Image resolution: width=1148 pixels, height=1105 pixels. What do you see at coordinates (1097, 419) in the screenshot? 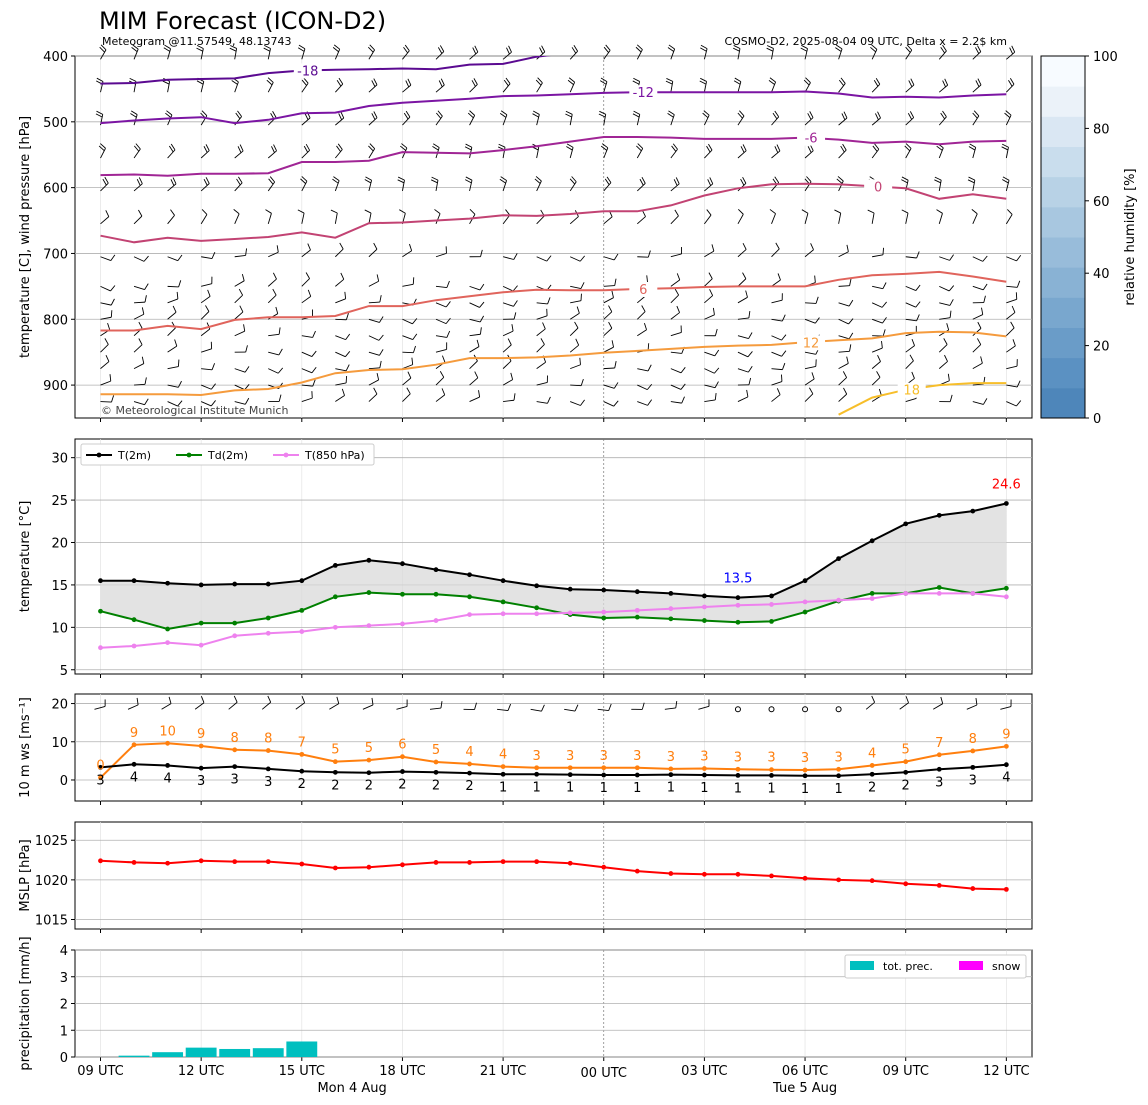
I see `colorbar-tick-label: 0` at bounding box center [1097, 419].